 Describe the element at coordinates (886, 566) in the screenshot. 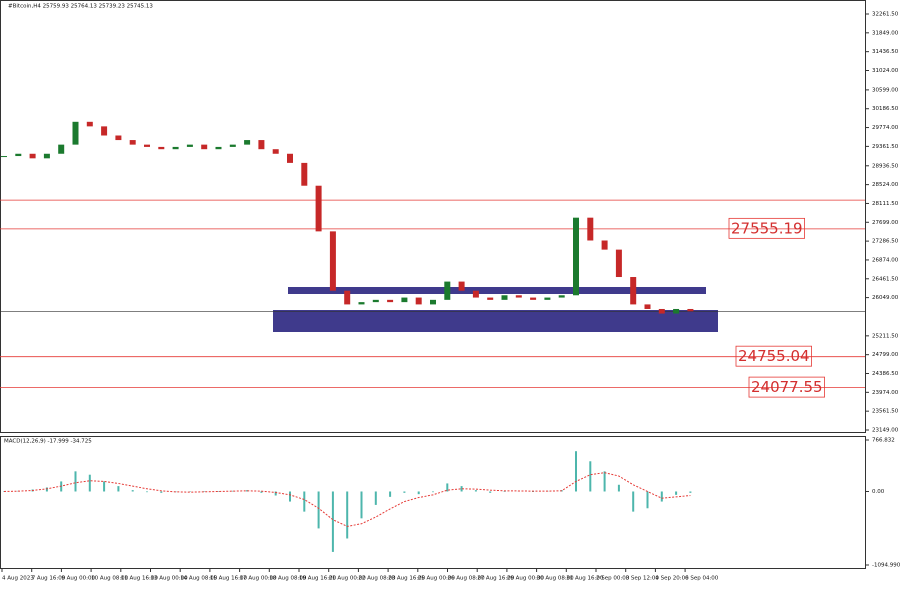

I see `y-tick-label: -1094.990` at that location.